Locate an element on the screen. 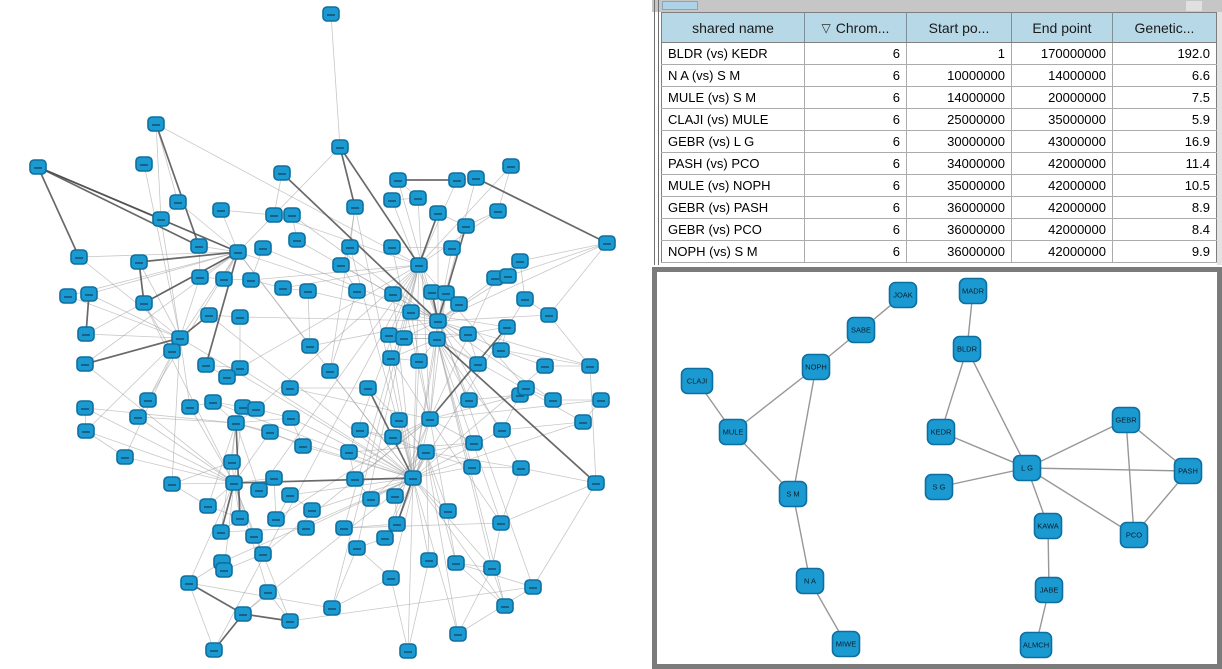 This screenshot has width=1222, height=669. table-row: GEBR (vs) L G 6 30000000 43000000 16.9 is located at coordinates (939, 141).